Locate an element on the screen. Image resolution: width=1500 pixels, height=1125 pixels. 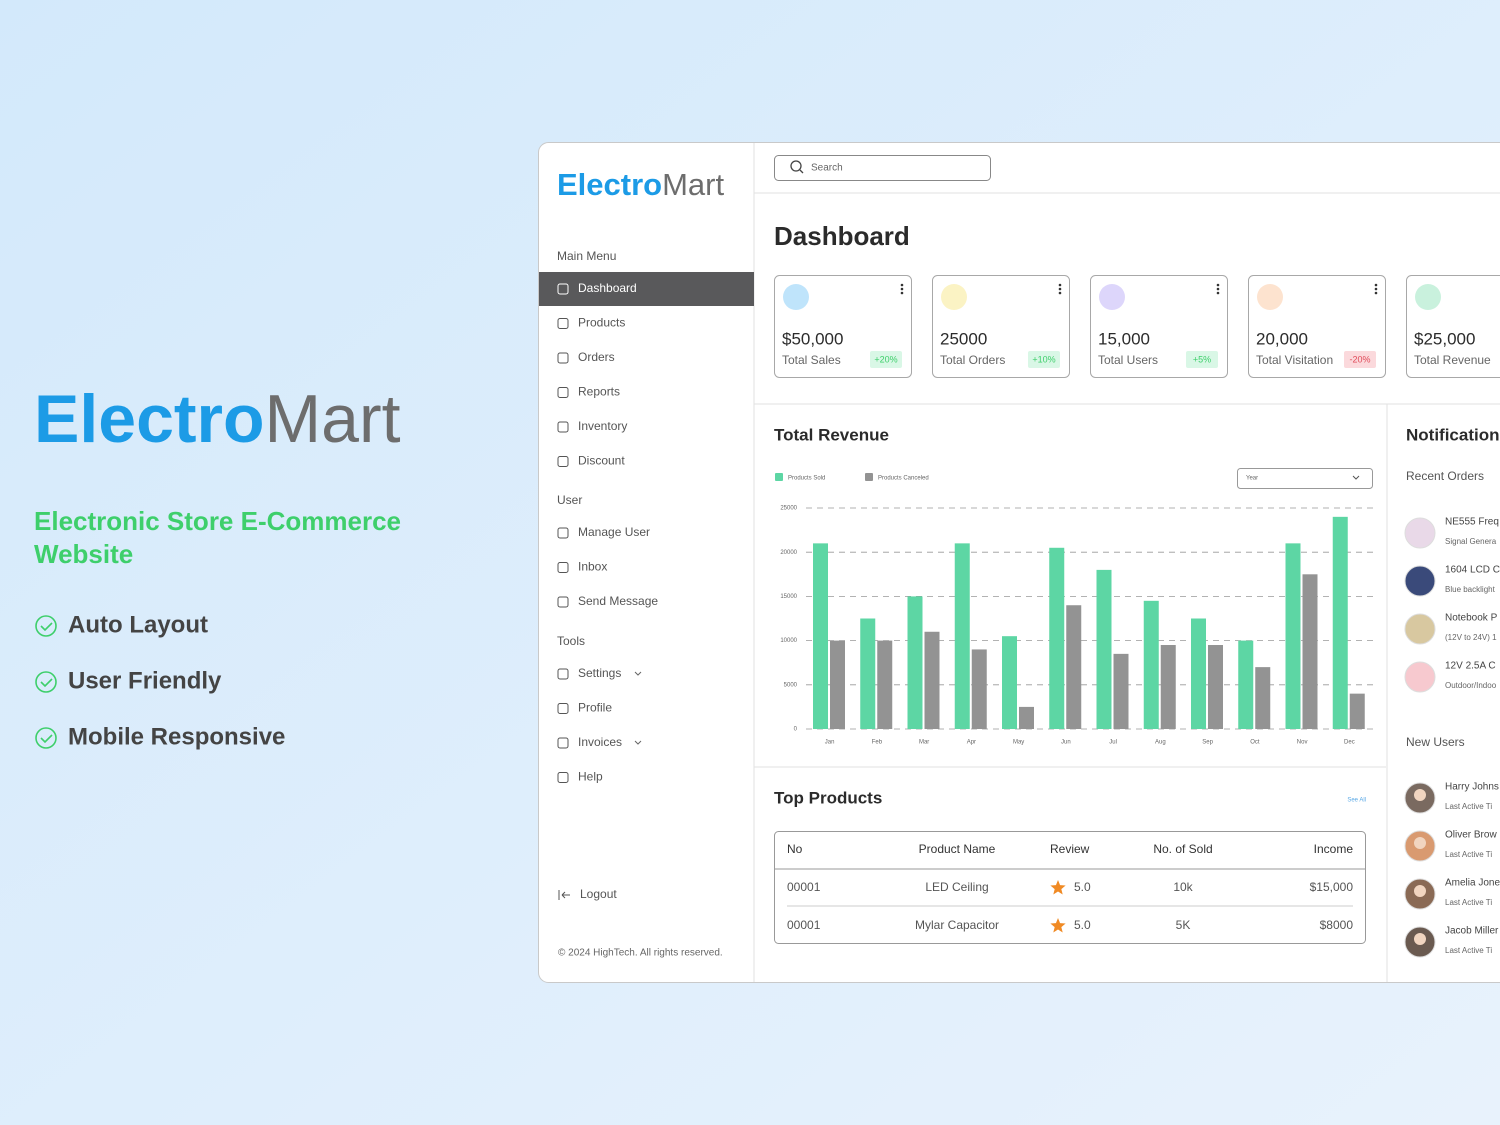
legend-swatch is located at coordinates (779, 477).